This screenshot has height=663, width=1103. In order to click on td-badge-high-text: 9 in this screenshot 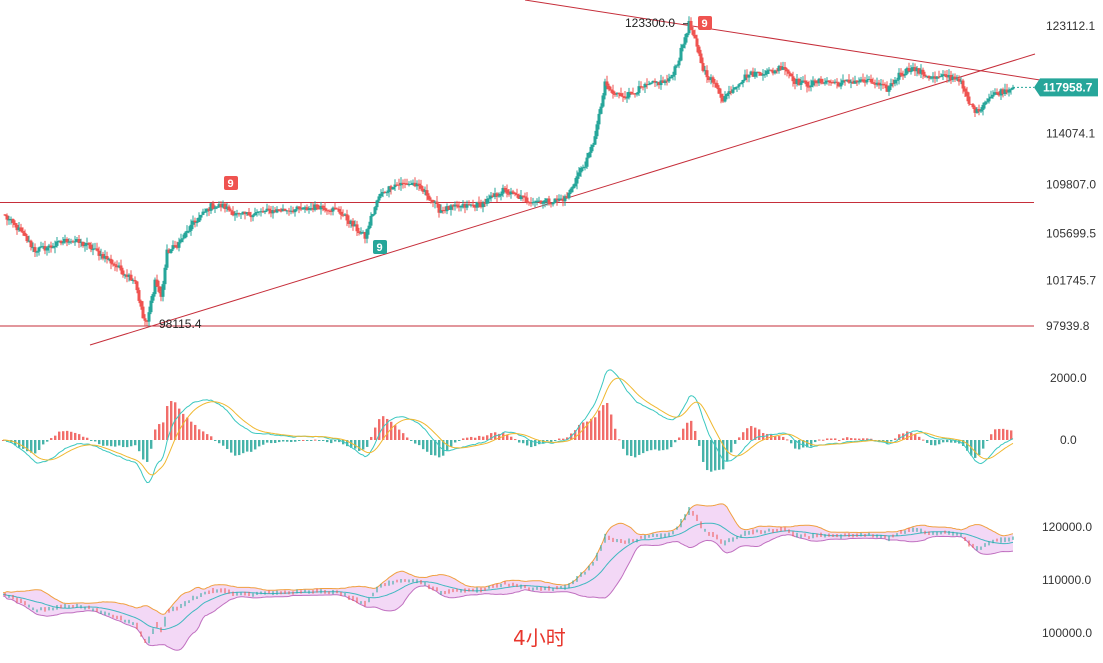, I will do `click(705, 24)`.